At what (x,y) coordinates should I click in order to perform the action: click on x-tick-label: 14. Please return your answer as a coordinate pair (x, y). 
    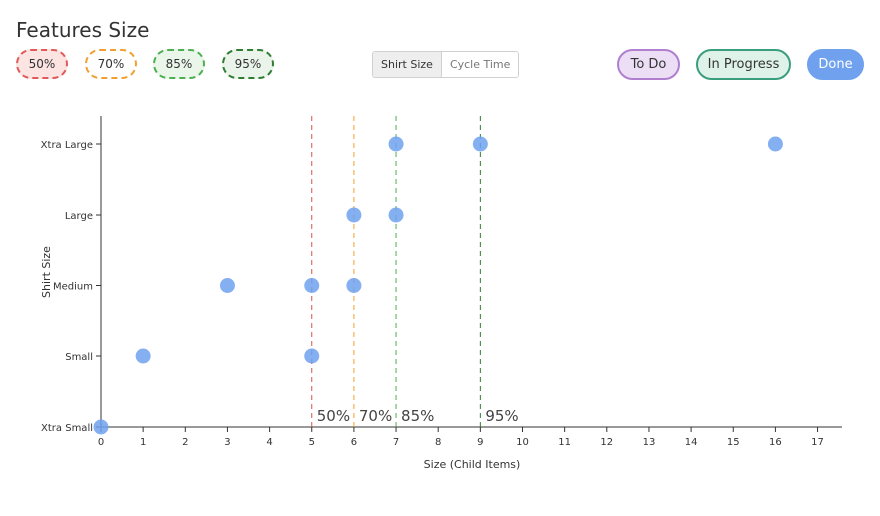
    Looking at the image, I should click on (691, 442).